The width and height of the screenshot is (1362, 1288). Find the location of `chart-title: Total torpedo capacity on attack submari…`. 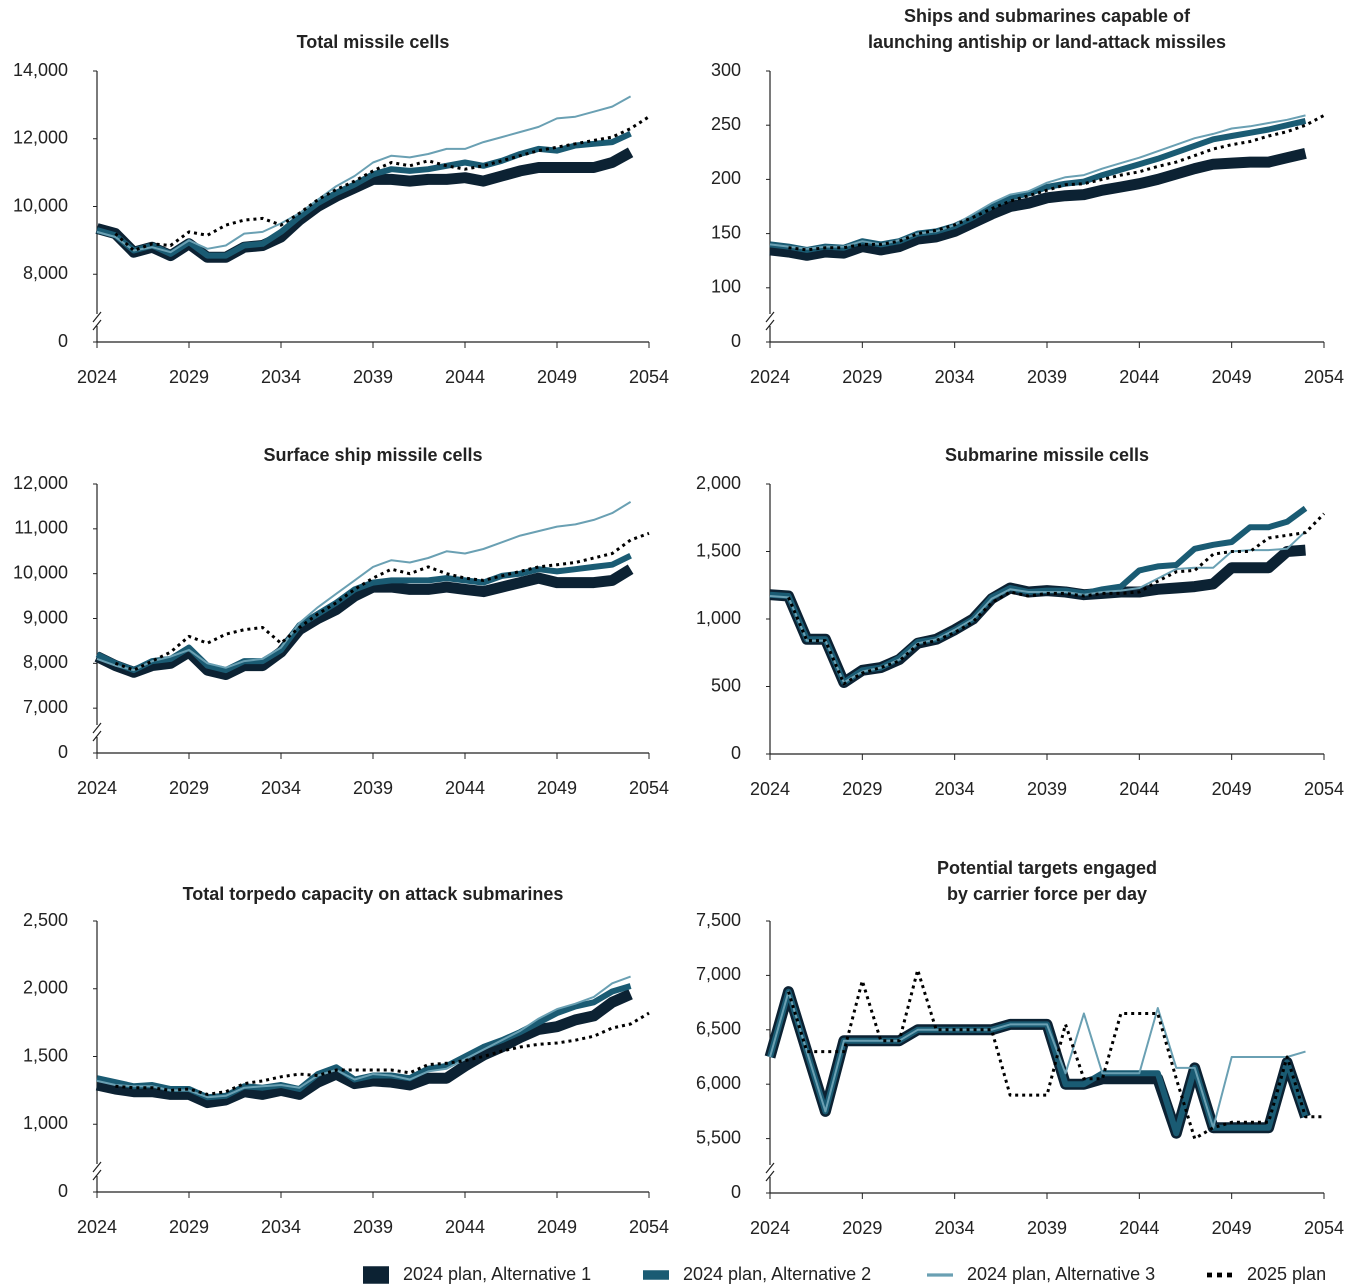

chart-title: Total torpedo capacity on attack submari… is located at coordinates (373, 894).